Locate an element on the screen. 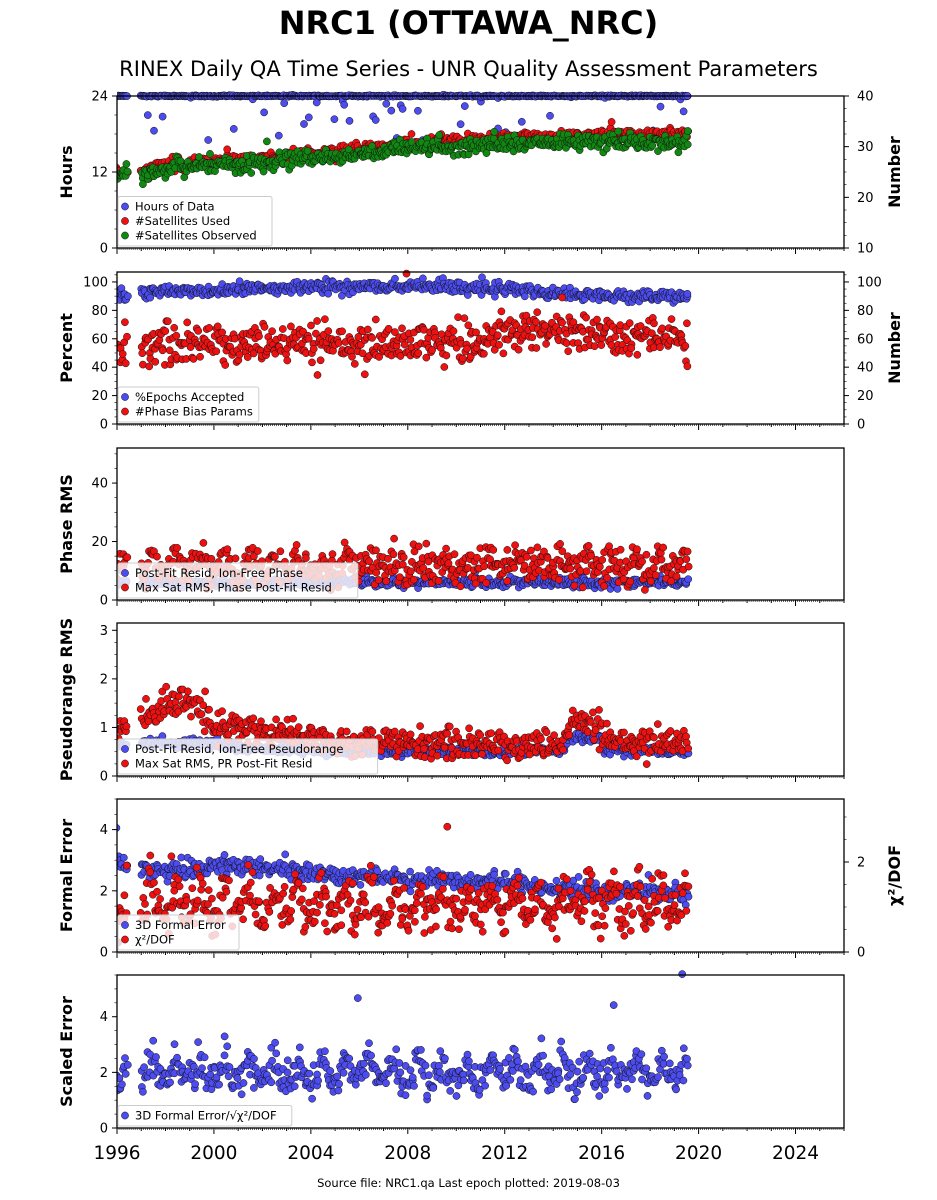 The image size is (937, 1200). scatter-points is located at coordinates (404, 324).